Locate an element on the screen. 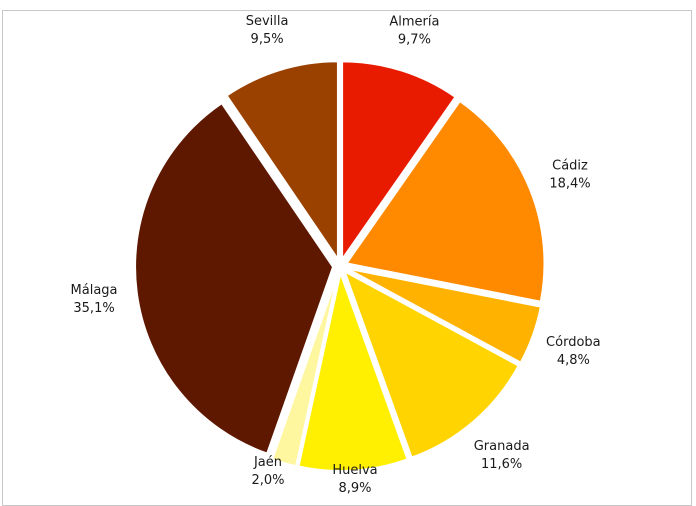  slice-label-huelva: Huelva is located at coordinates (354, 470).